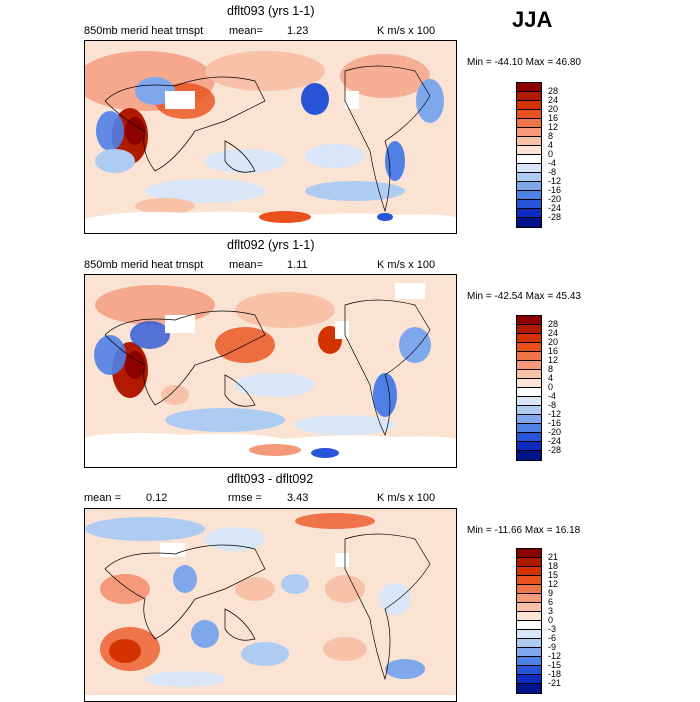 This screenshot has width=700, height=702. I want to click on panel3-map, so click(270, 605).